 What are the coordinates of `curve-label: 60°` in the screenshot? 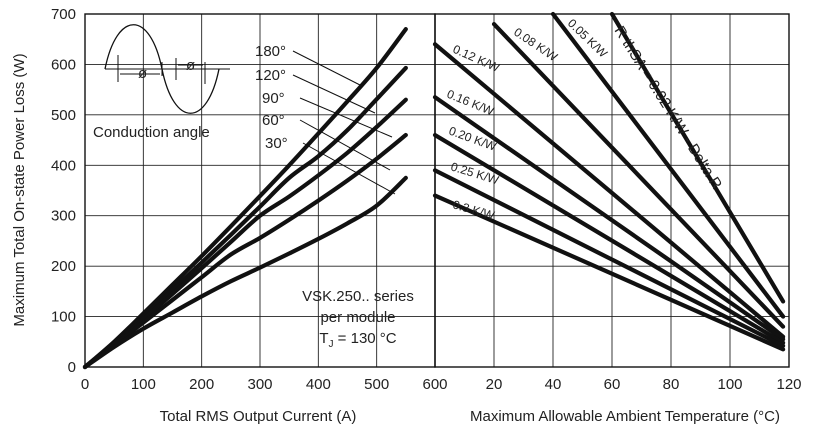 It's located at (273, 120).